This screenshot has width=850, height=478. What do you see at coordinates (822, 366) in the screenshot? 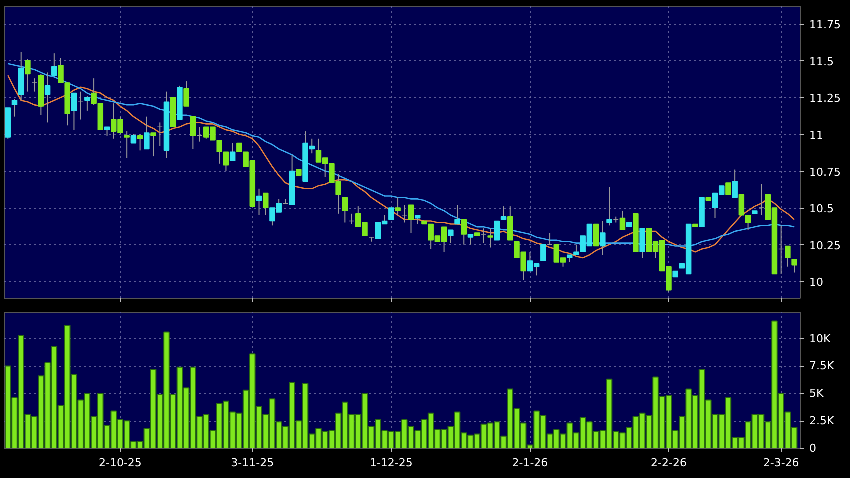
I see `y-tick-label: 7.5K` at bounding box center [822, 366].